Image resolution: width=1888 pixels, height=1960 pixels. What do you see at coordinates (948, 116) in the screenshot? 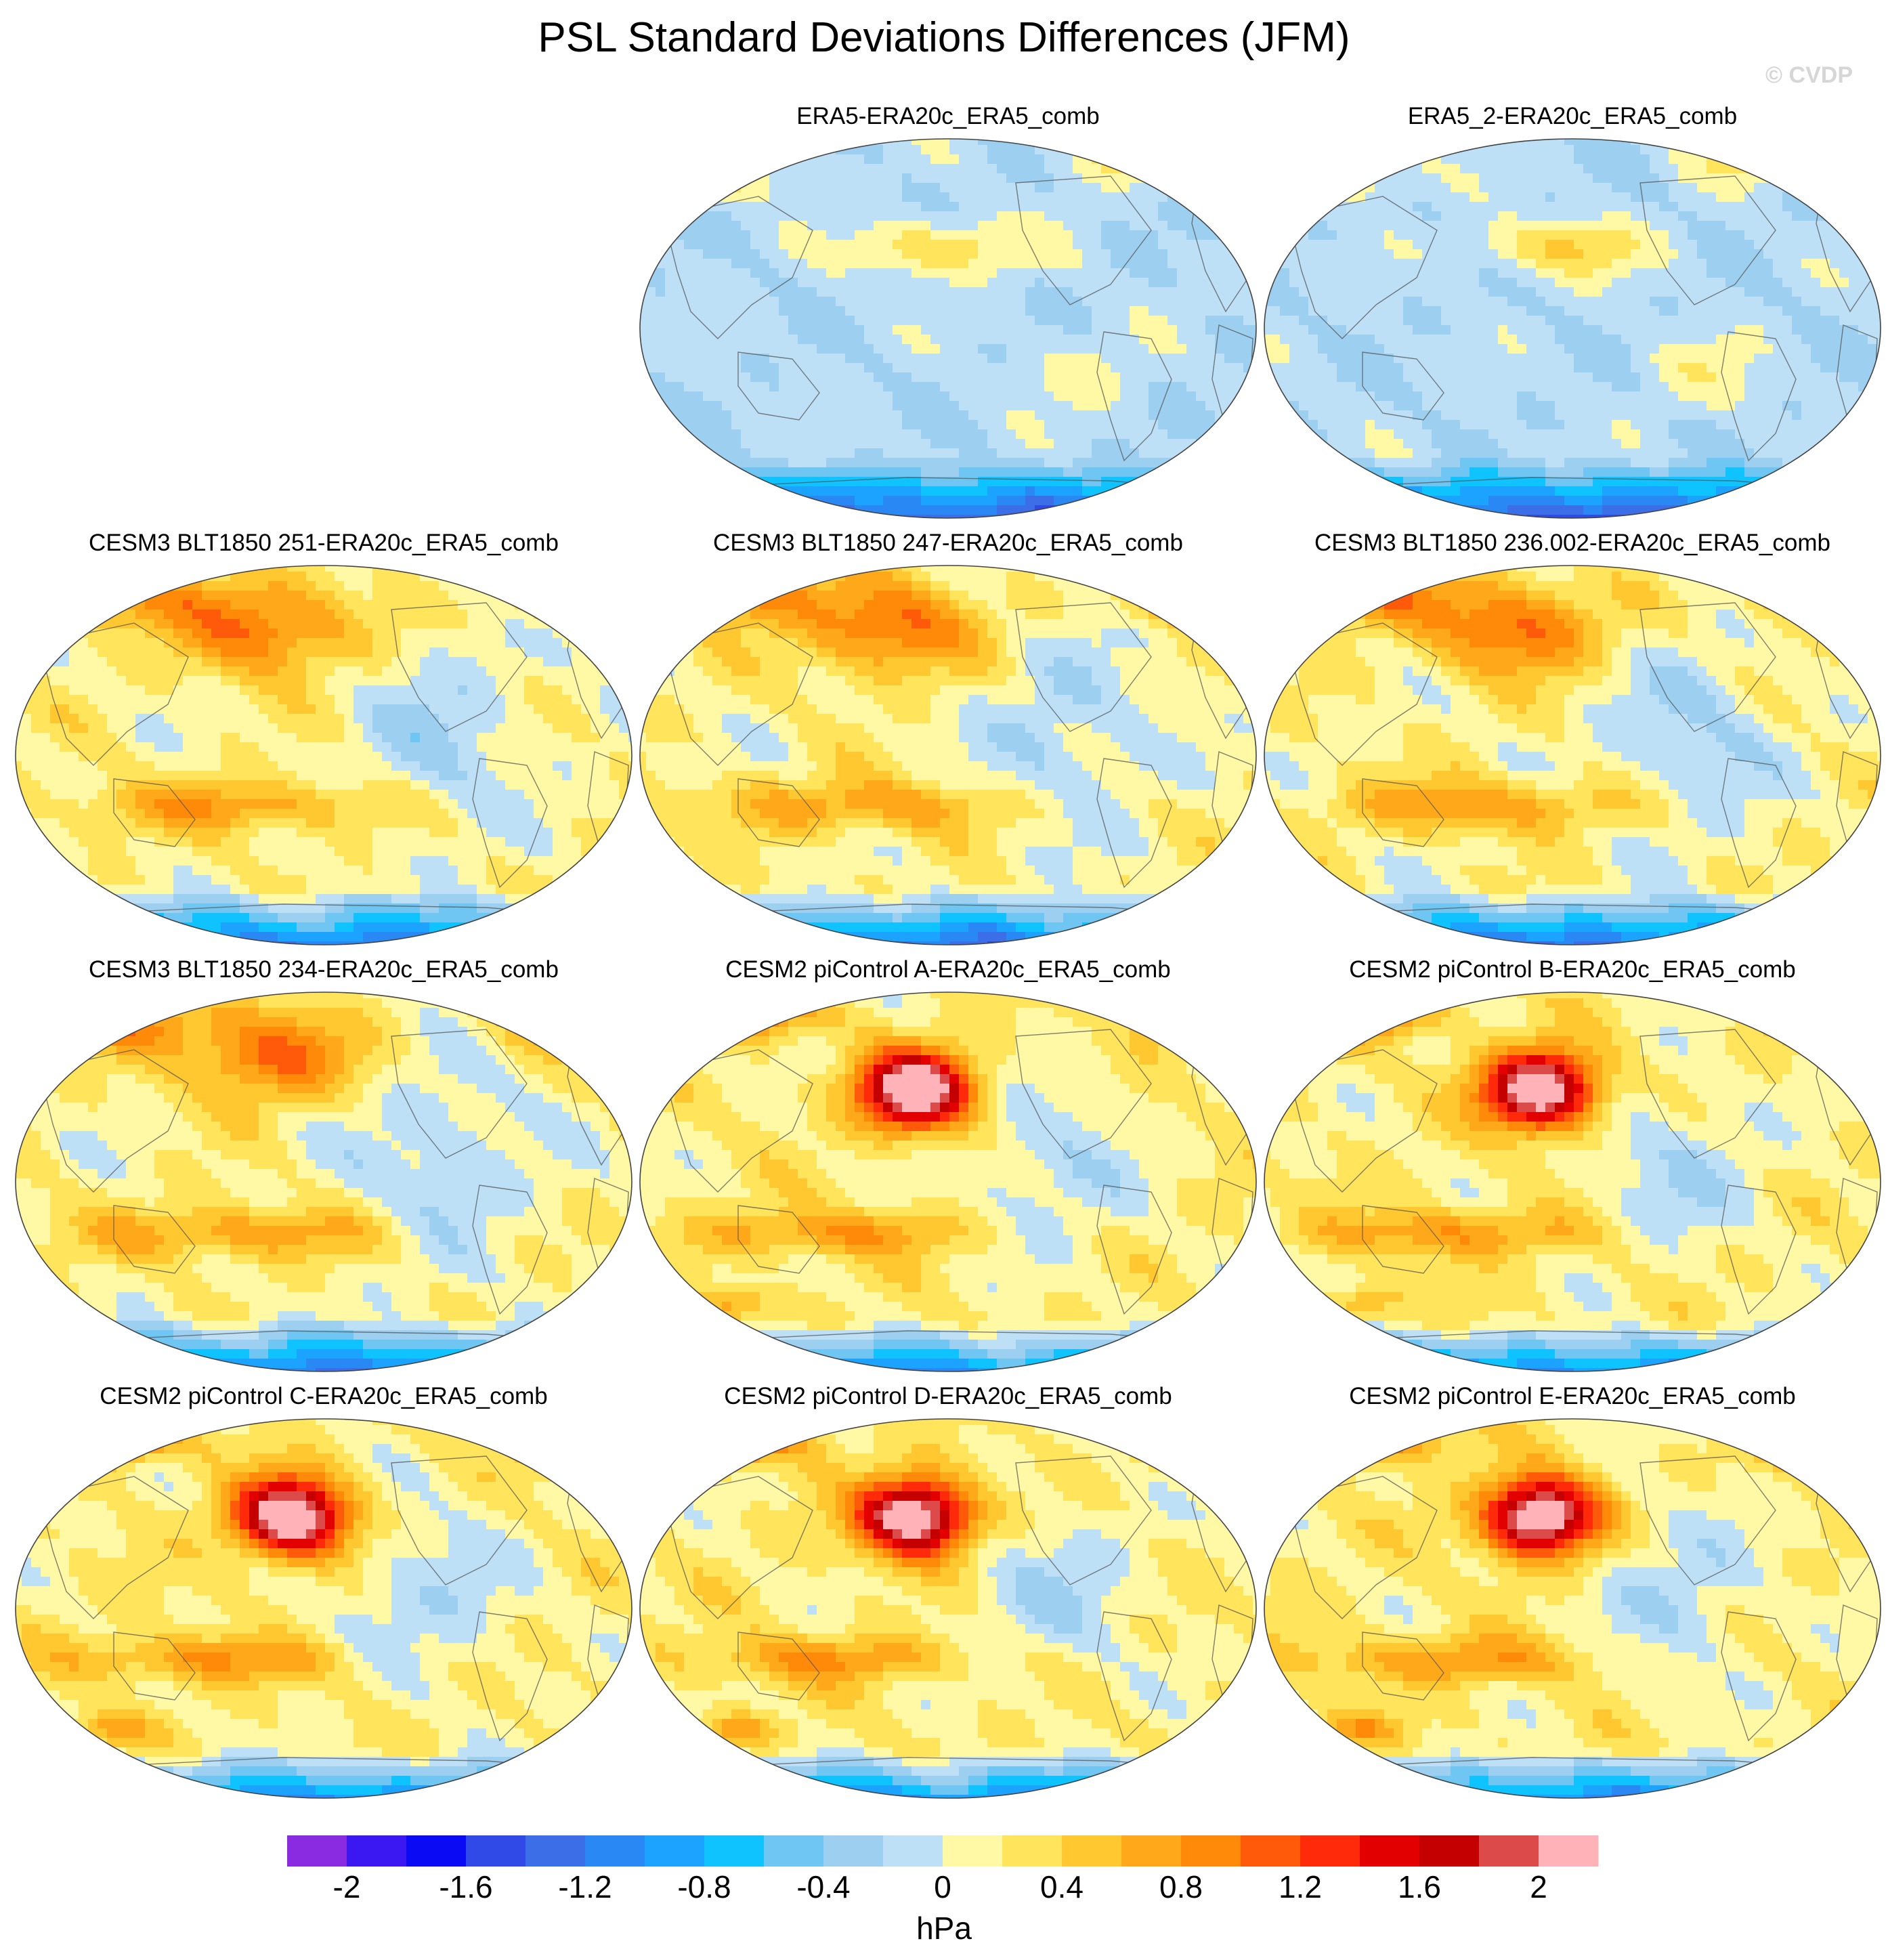
I see `panel-title: ERA5-ERA20c_ERA5_comb` at bounding box center [948, 116].